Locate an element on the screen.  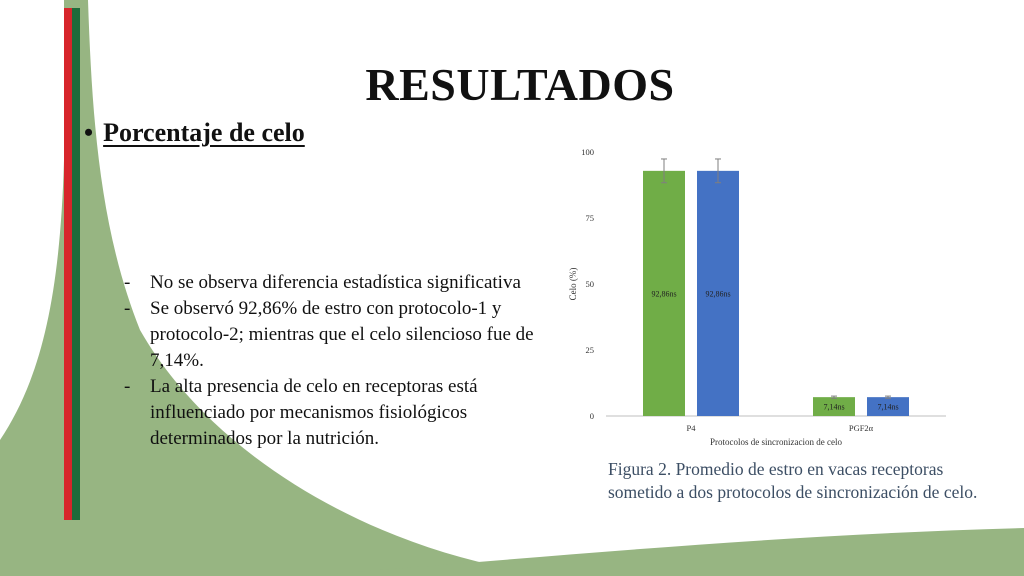
y-tick-label: 75 is located at coordinates (590, 218).